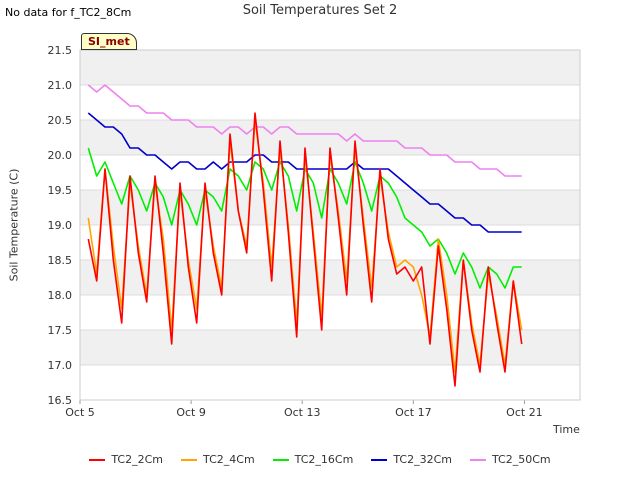 The height and width of the screenshot is (480, 640). Describe the element at coordinates (566, 429) in the screenshot. I see `x-axis-label: Time` at that location.